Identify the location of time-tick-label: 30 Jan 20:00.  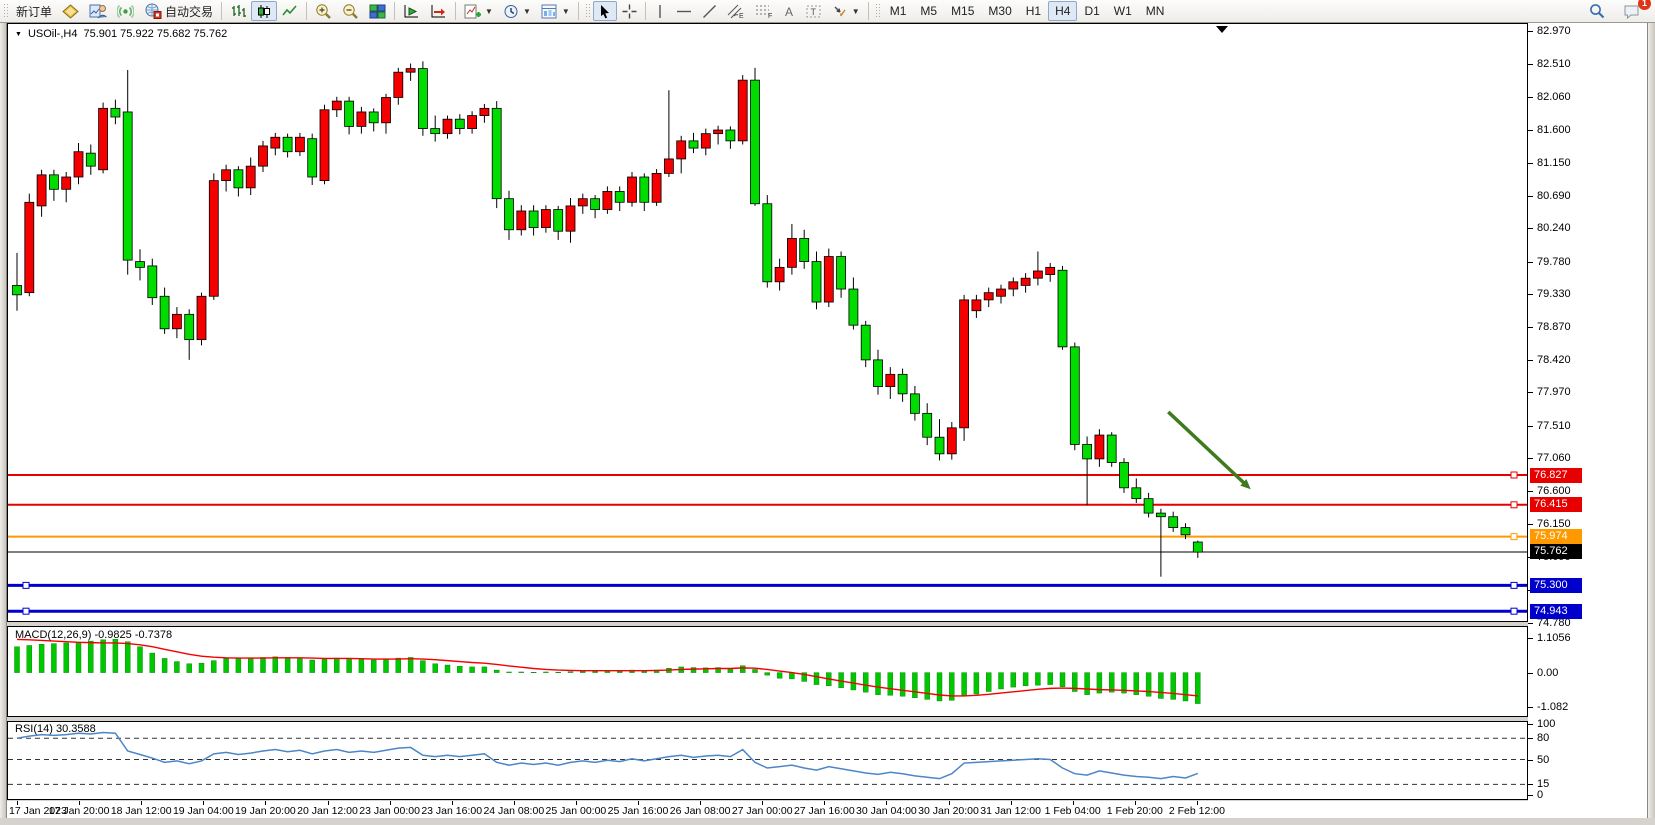
(948, 811).